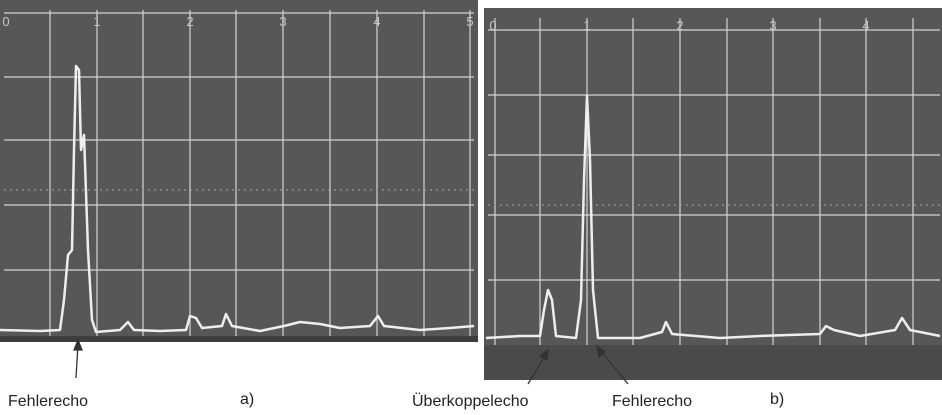  Describe the element at coordinates (247, 399) in the screenshot. I see `caption: a)` at that location.